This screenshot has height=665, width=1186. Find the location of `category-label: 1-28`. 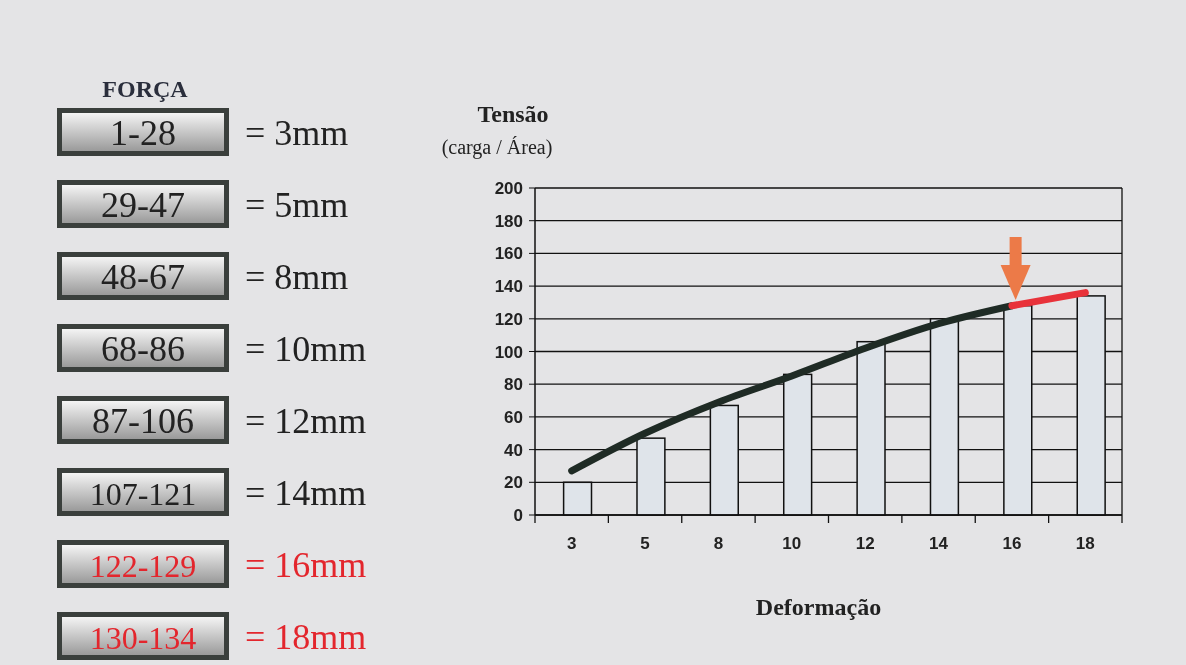

category-label: 1-28 is located at coordinates (143, 133).